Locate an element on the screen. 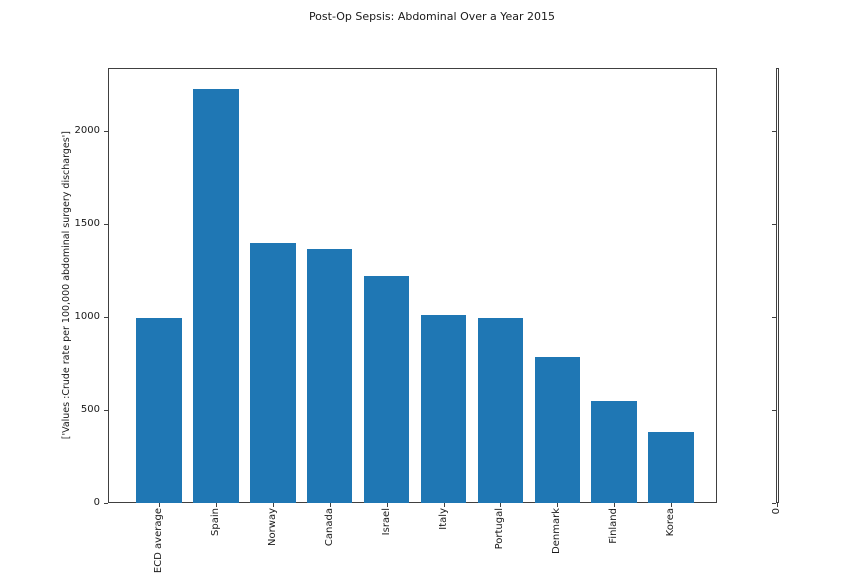  x-tick-label-finland: Finland is located at coordinates (614, 526).